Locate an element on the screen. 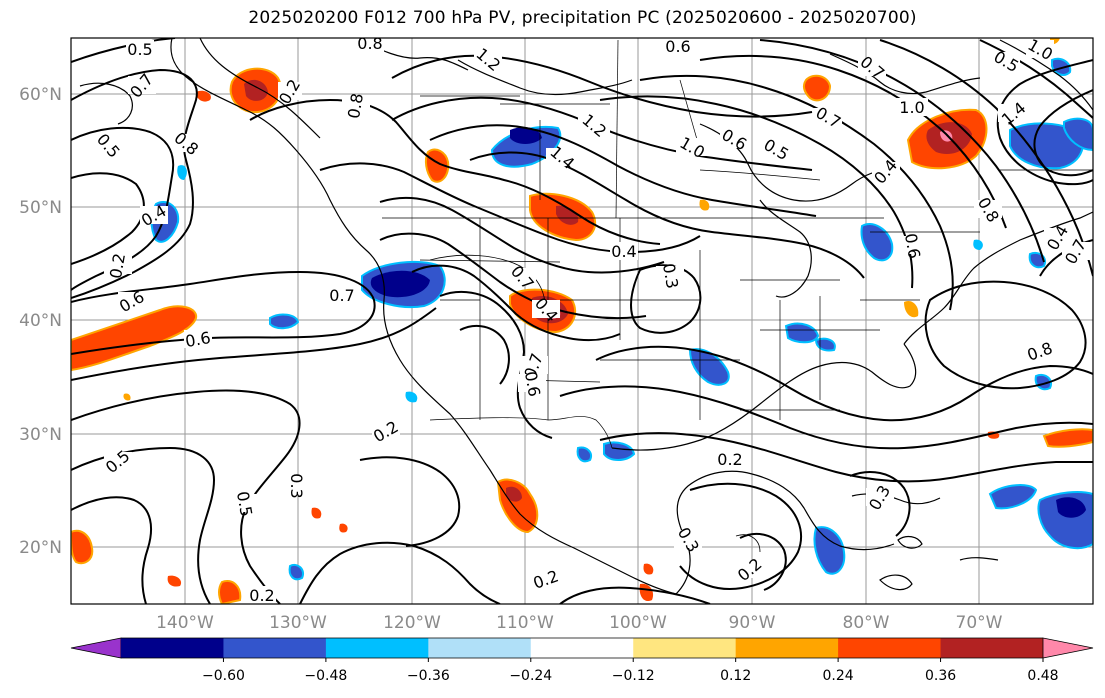 This screenshot has height=698, width=1105. colorbar-tick-label: −0.36 is located at coordinates (428, 676).